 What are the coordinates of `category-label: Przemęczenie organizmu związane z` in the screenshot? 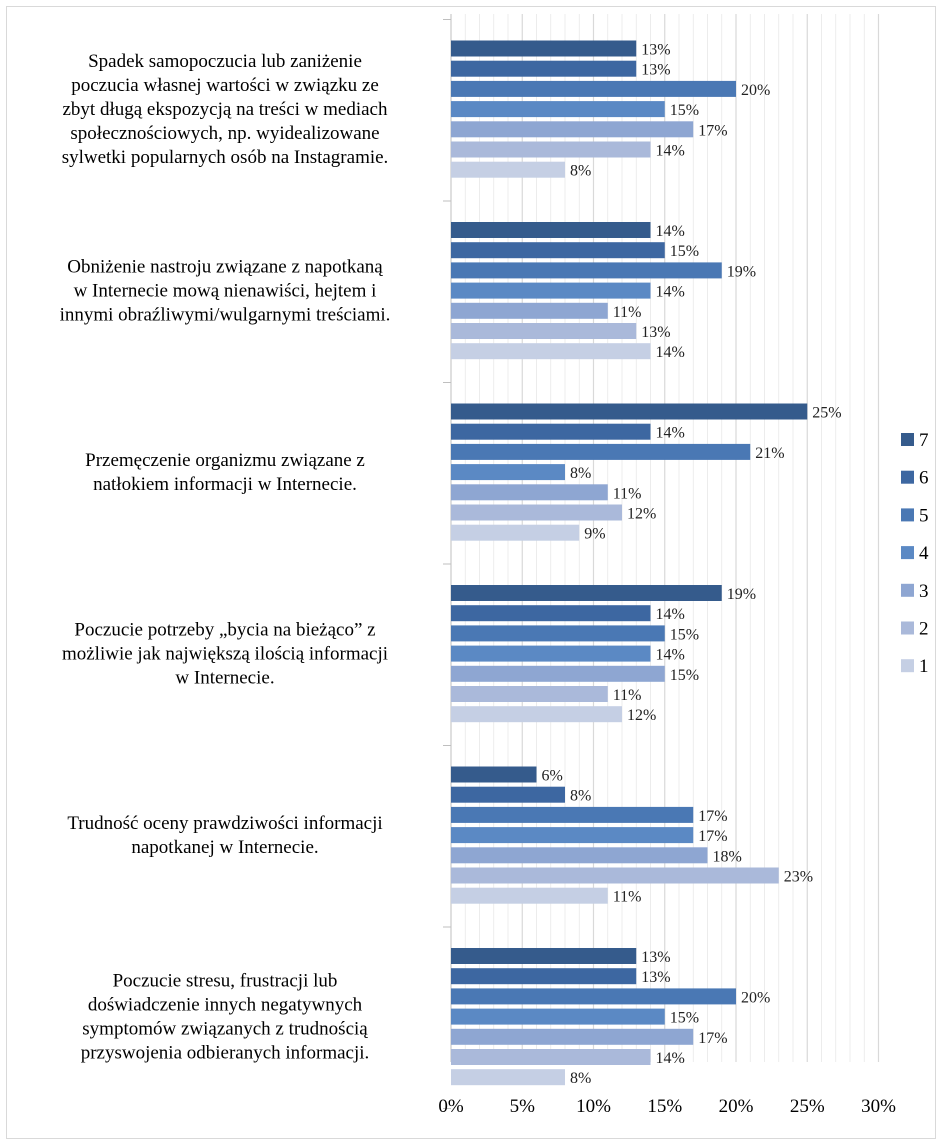 It's located at (225, 460).